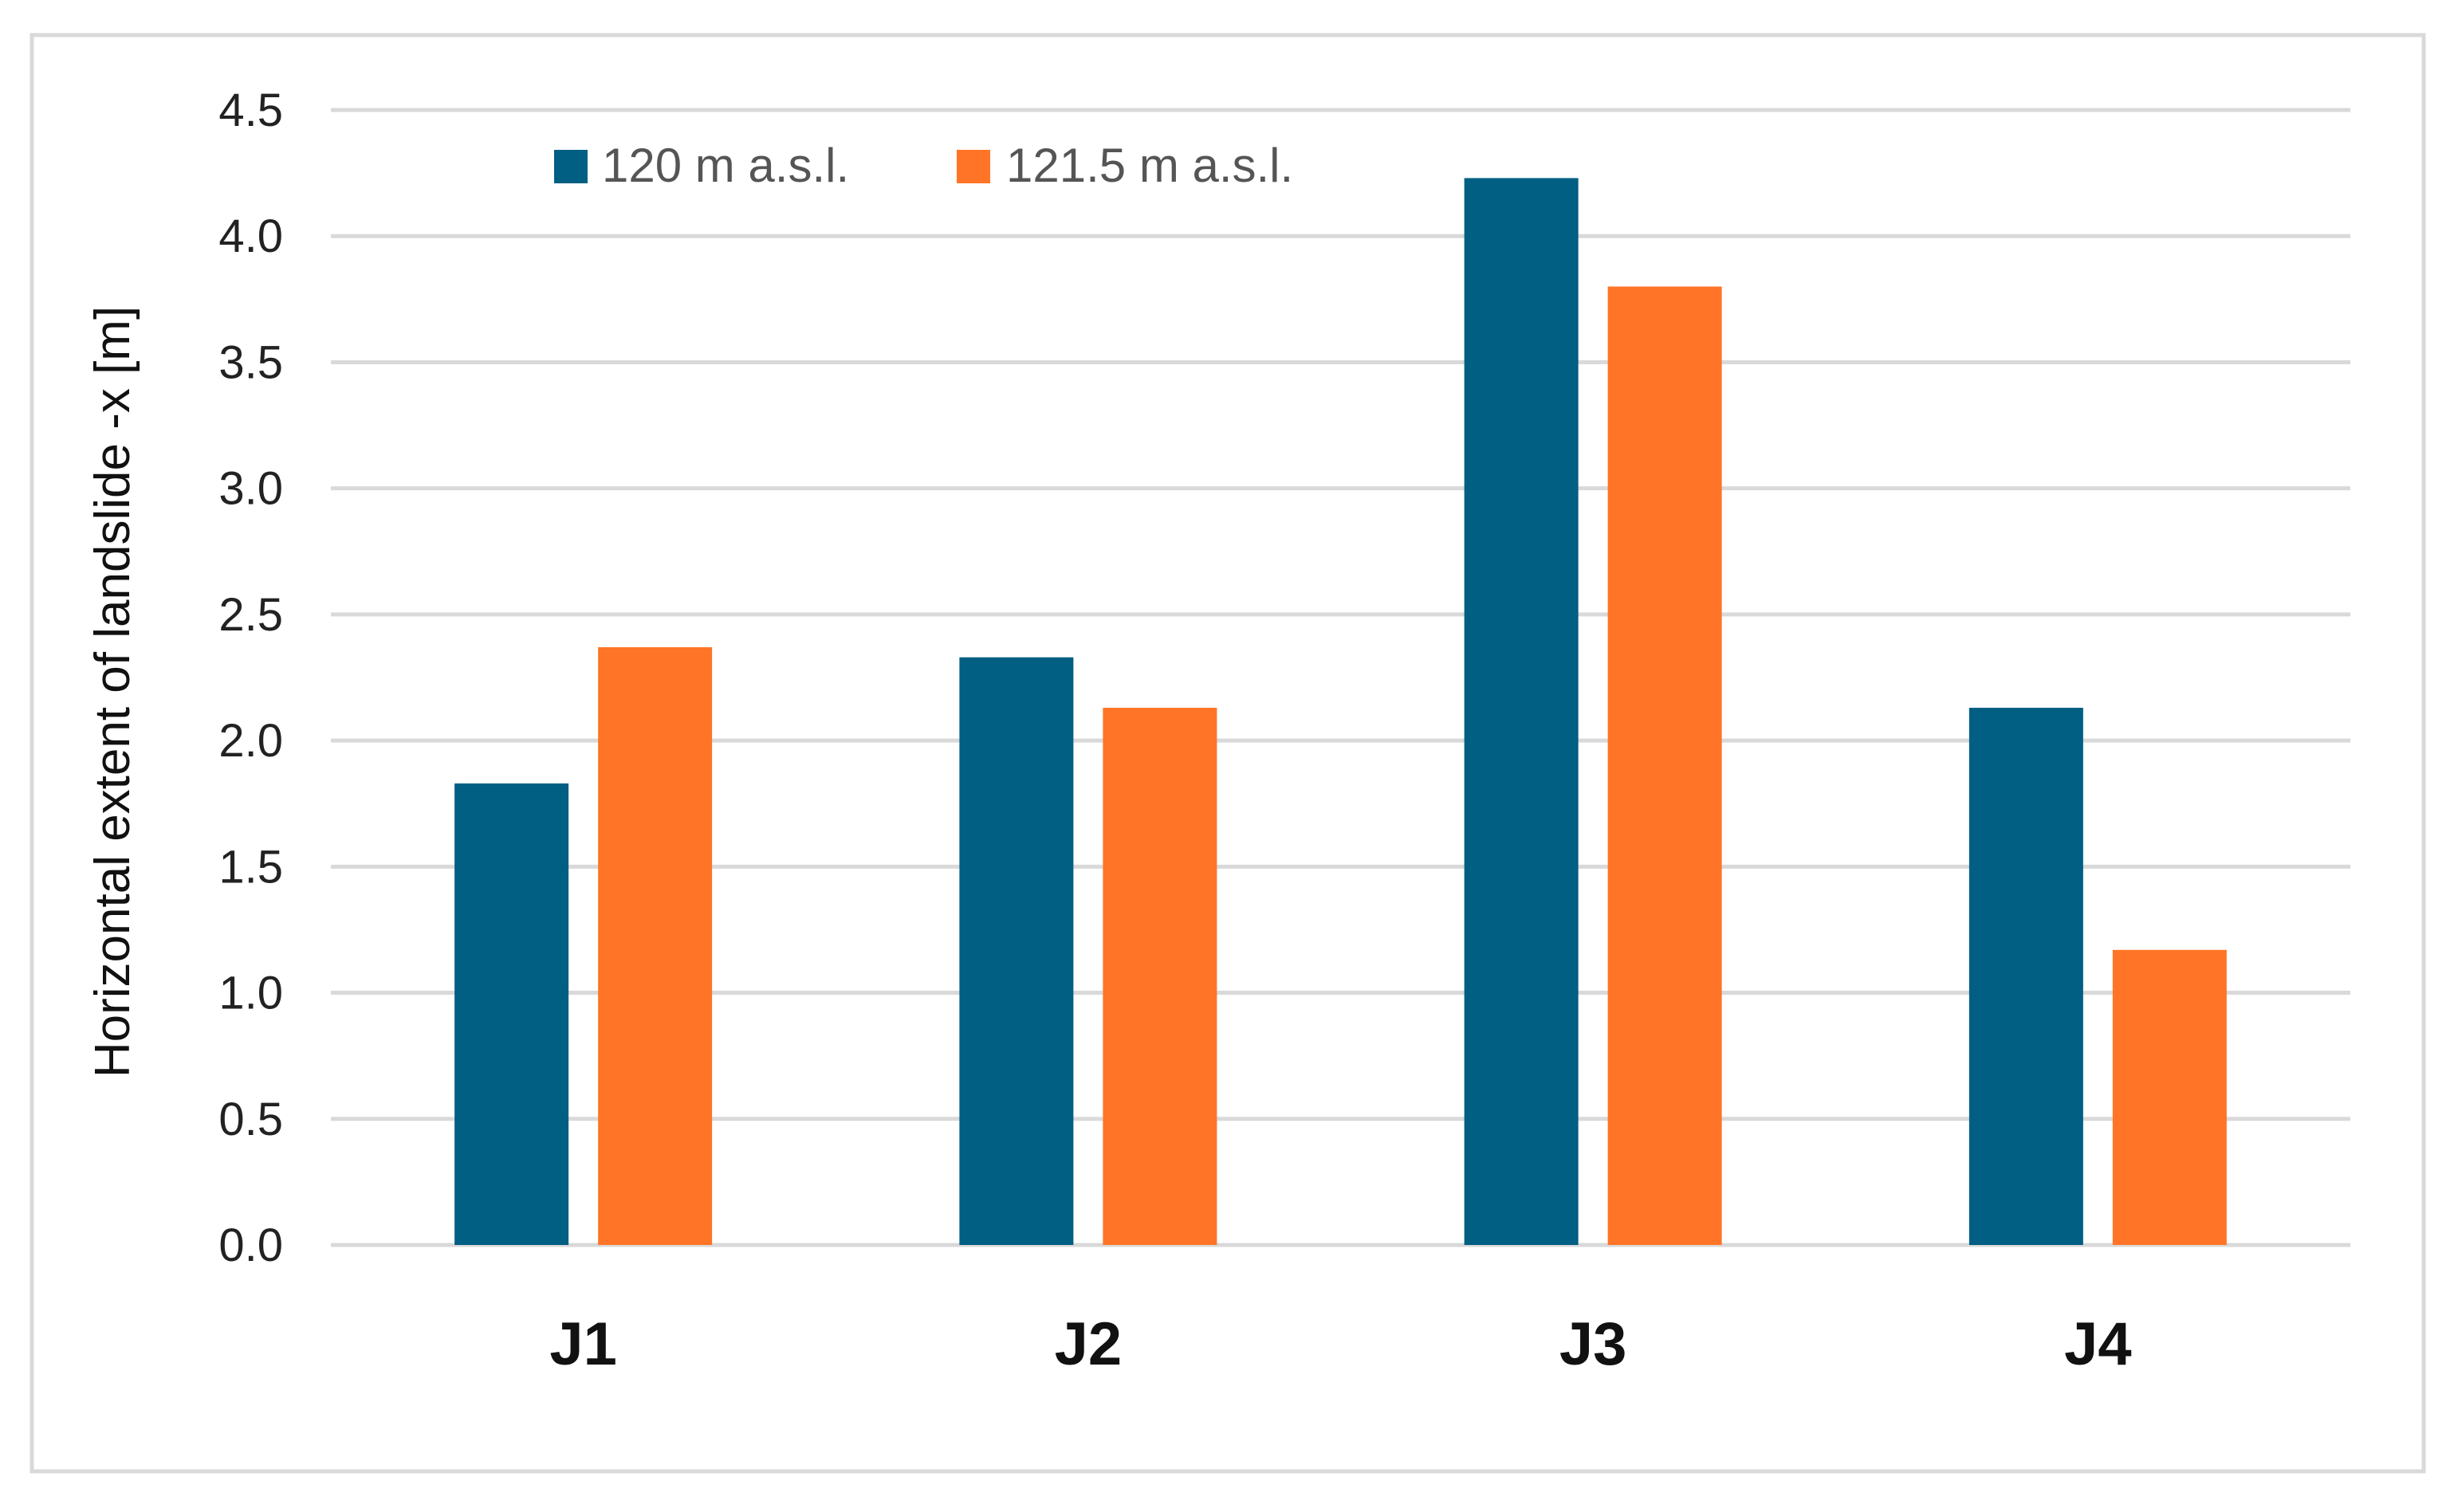  What do you see at coordinates (112, 692) in the screenshot?
I see `y-axis-title: Horizontal extent of landslide -x [m]` at bounding box center [112, 692].